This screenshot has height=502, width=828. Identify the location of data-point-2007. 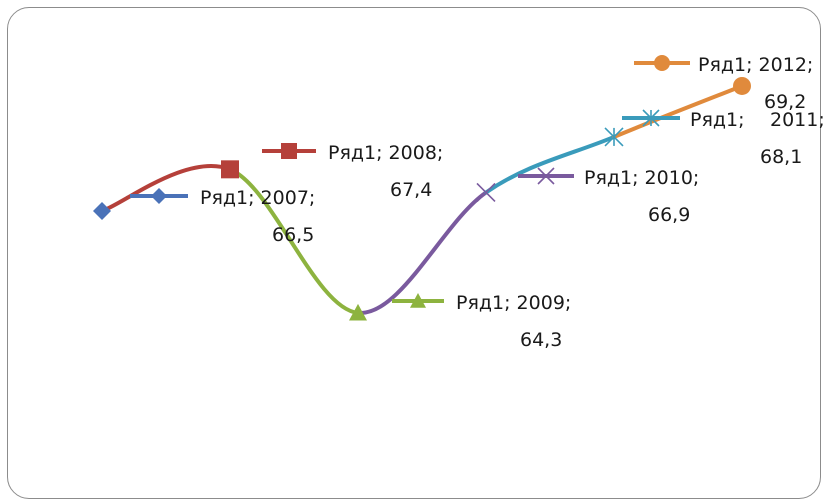
(102, 211).